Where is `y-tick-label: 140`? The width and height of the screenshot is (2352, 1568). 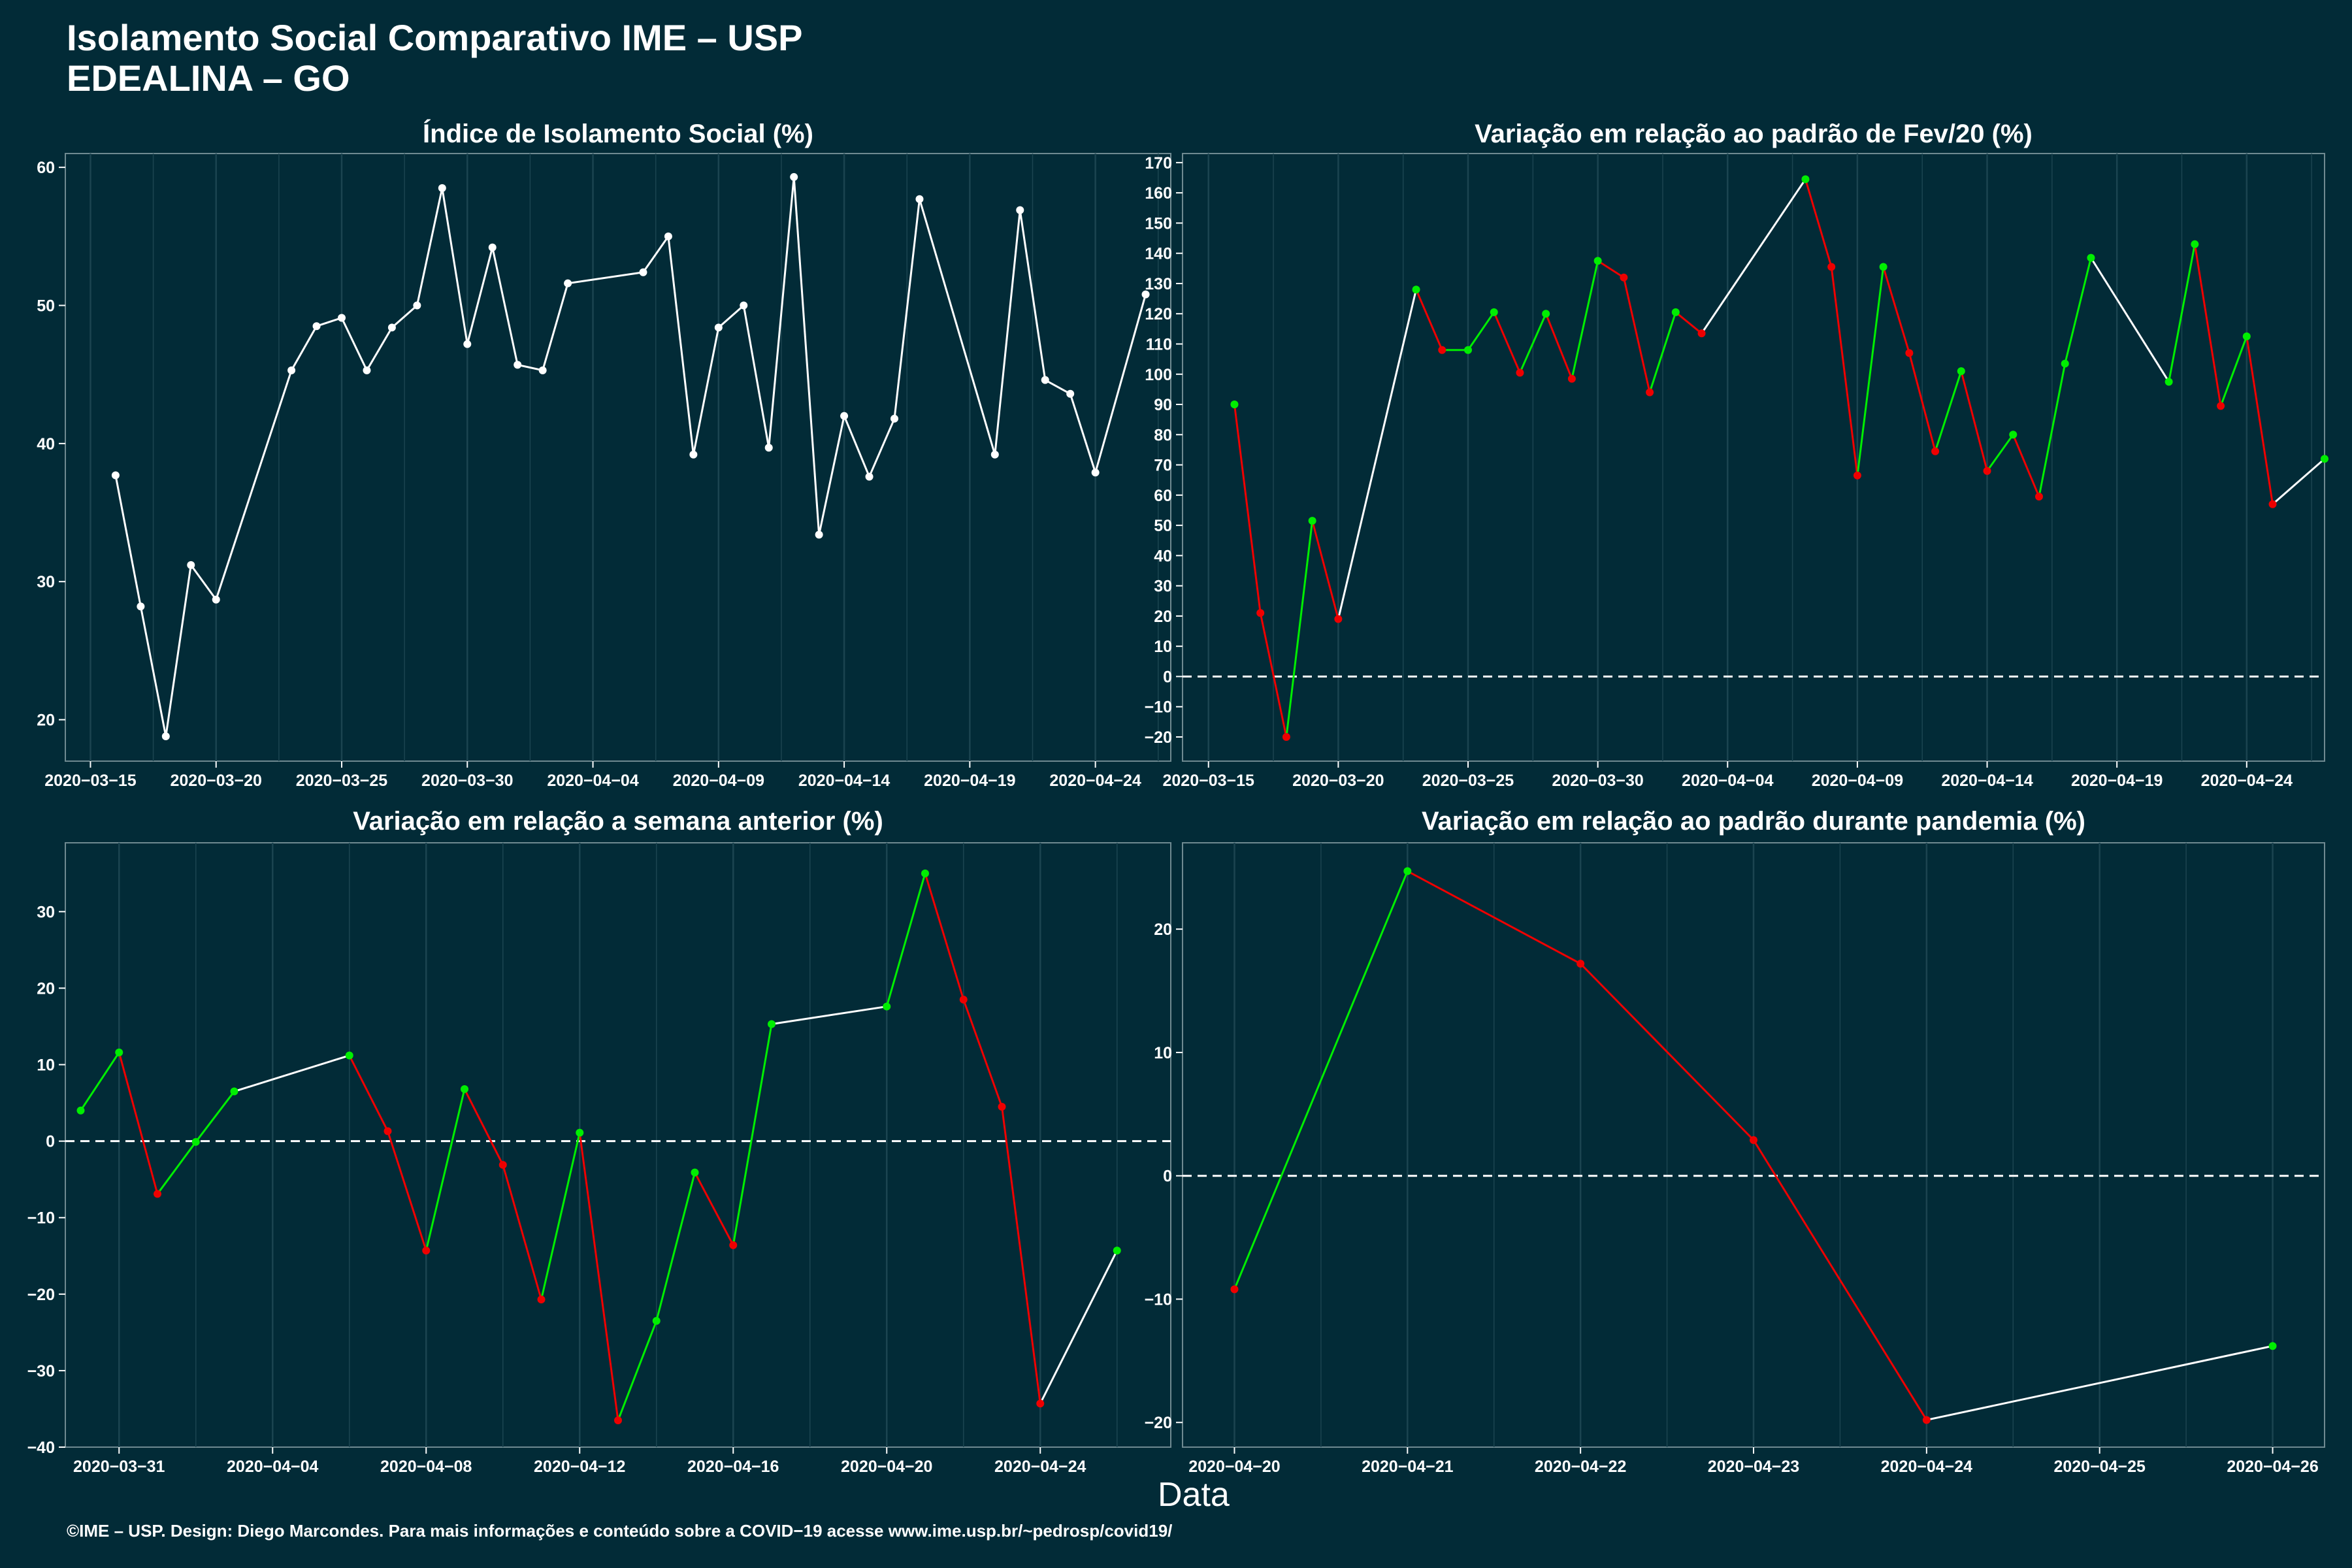 y-tick-label: 140 is located at coordinates (1158, 254).